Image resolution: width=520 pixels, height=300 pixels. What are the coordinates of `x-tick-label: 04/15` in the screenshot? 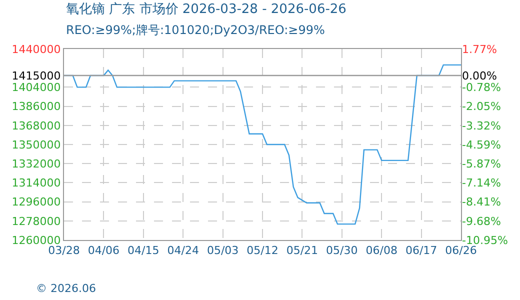 It's located at (144, 251).